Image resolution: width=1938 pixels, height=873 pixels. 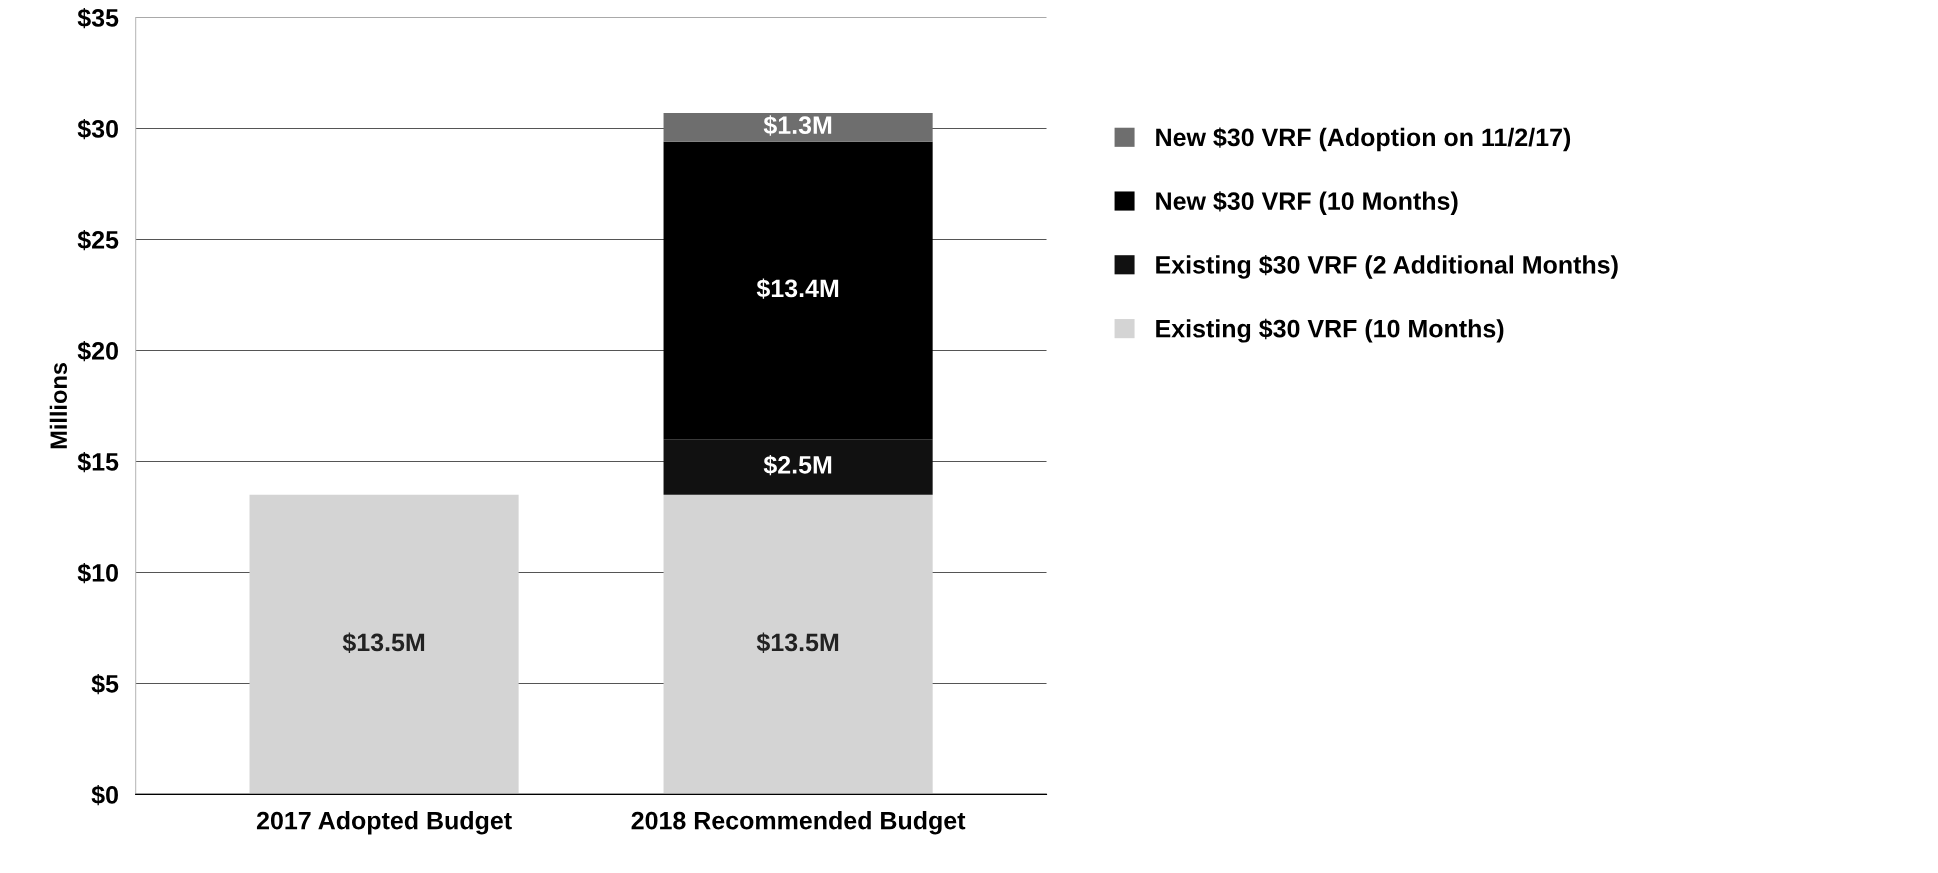 What do you see at coordinates (1387, 266) in the screenshot?
I see `legend-label: Existing $30 VRF (2 Additional Months)` at bounding box center [1387, 266].